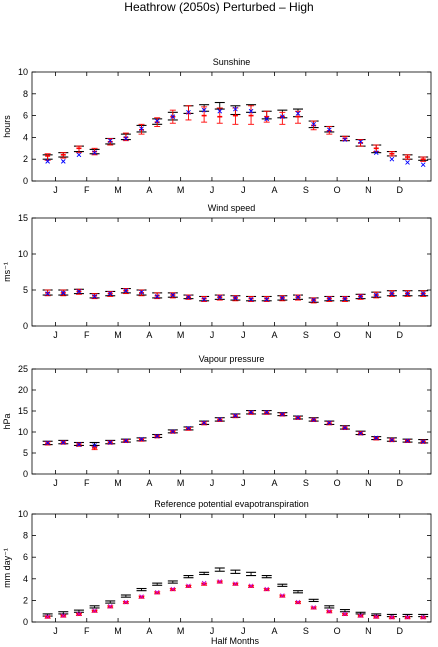  What do you see at coordinates (218, 7) in the screenshot?
I see `figure-title: Heathrow (2050s) Perturbed – High` at bounding box center [218, 7].